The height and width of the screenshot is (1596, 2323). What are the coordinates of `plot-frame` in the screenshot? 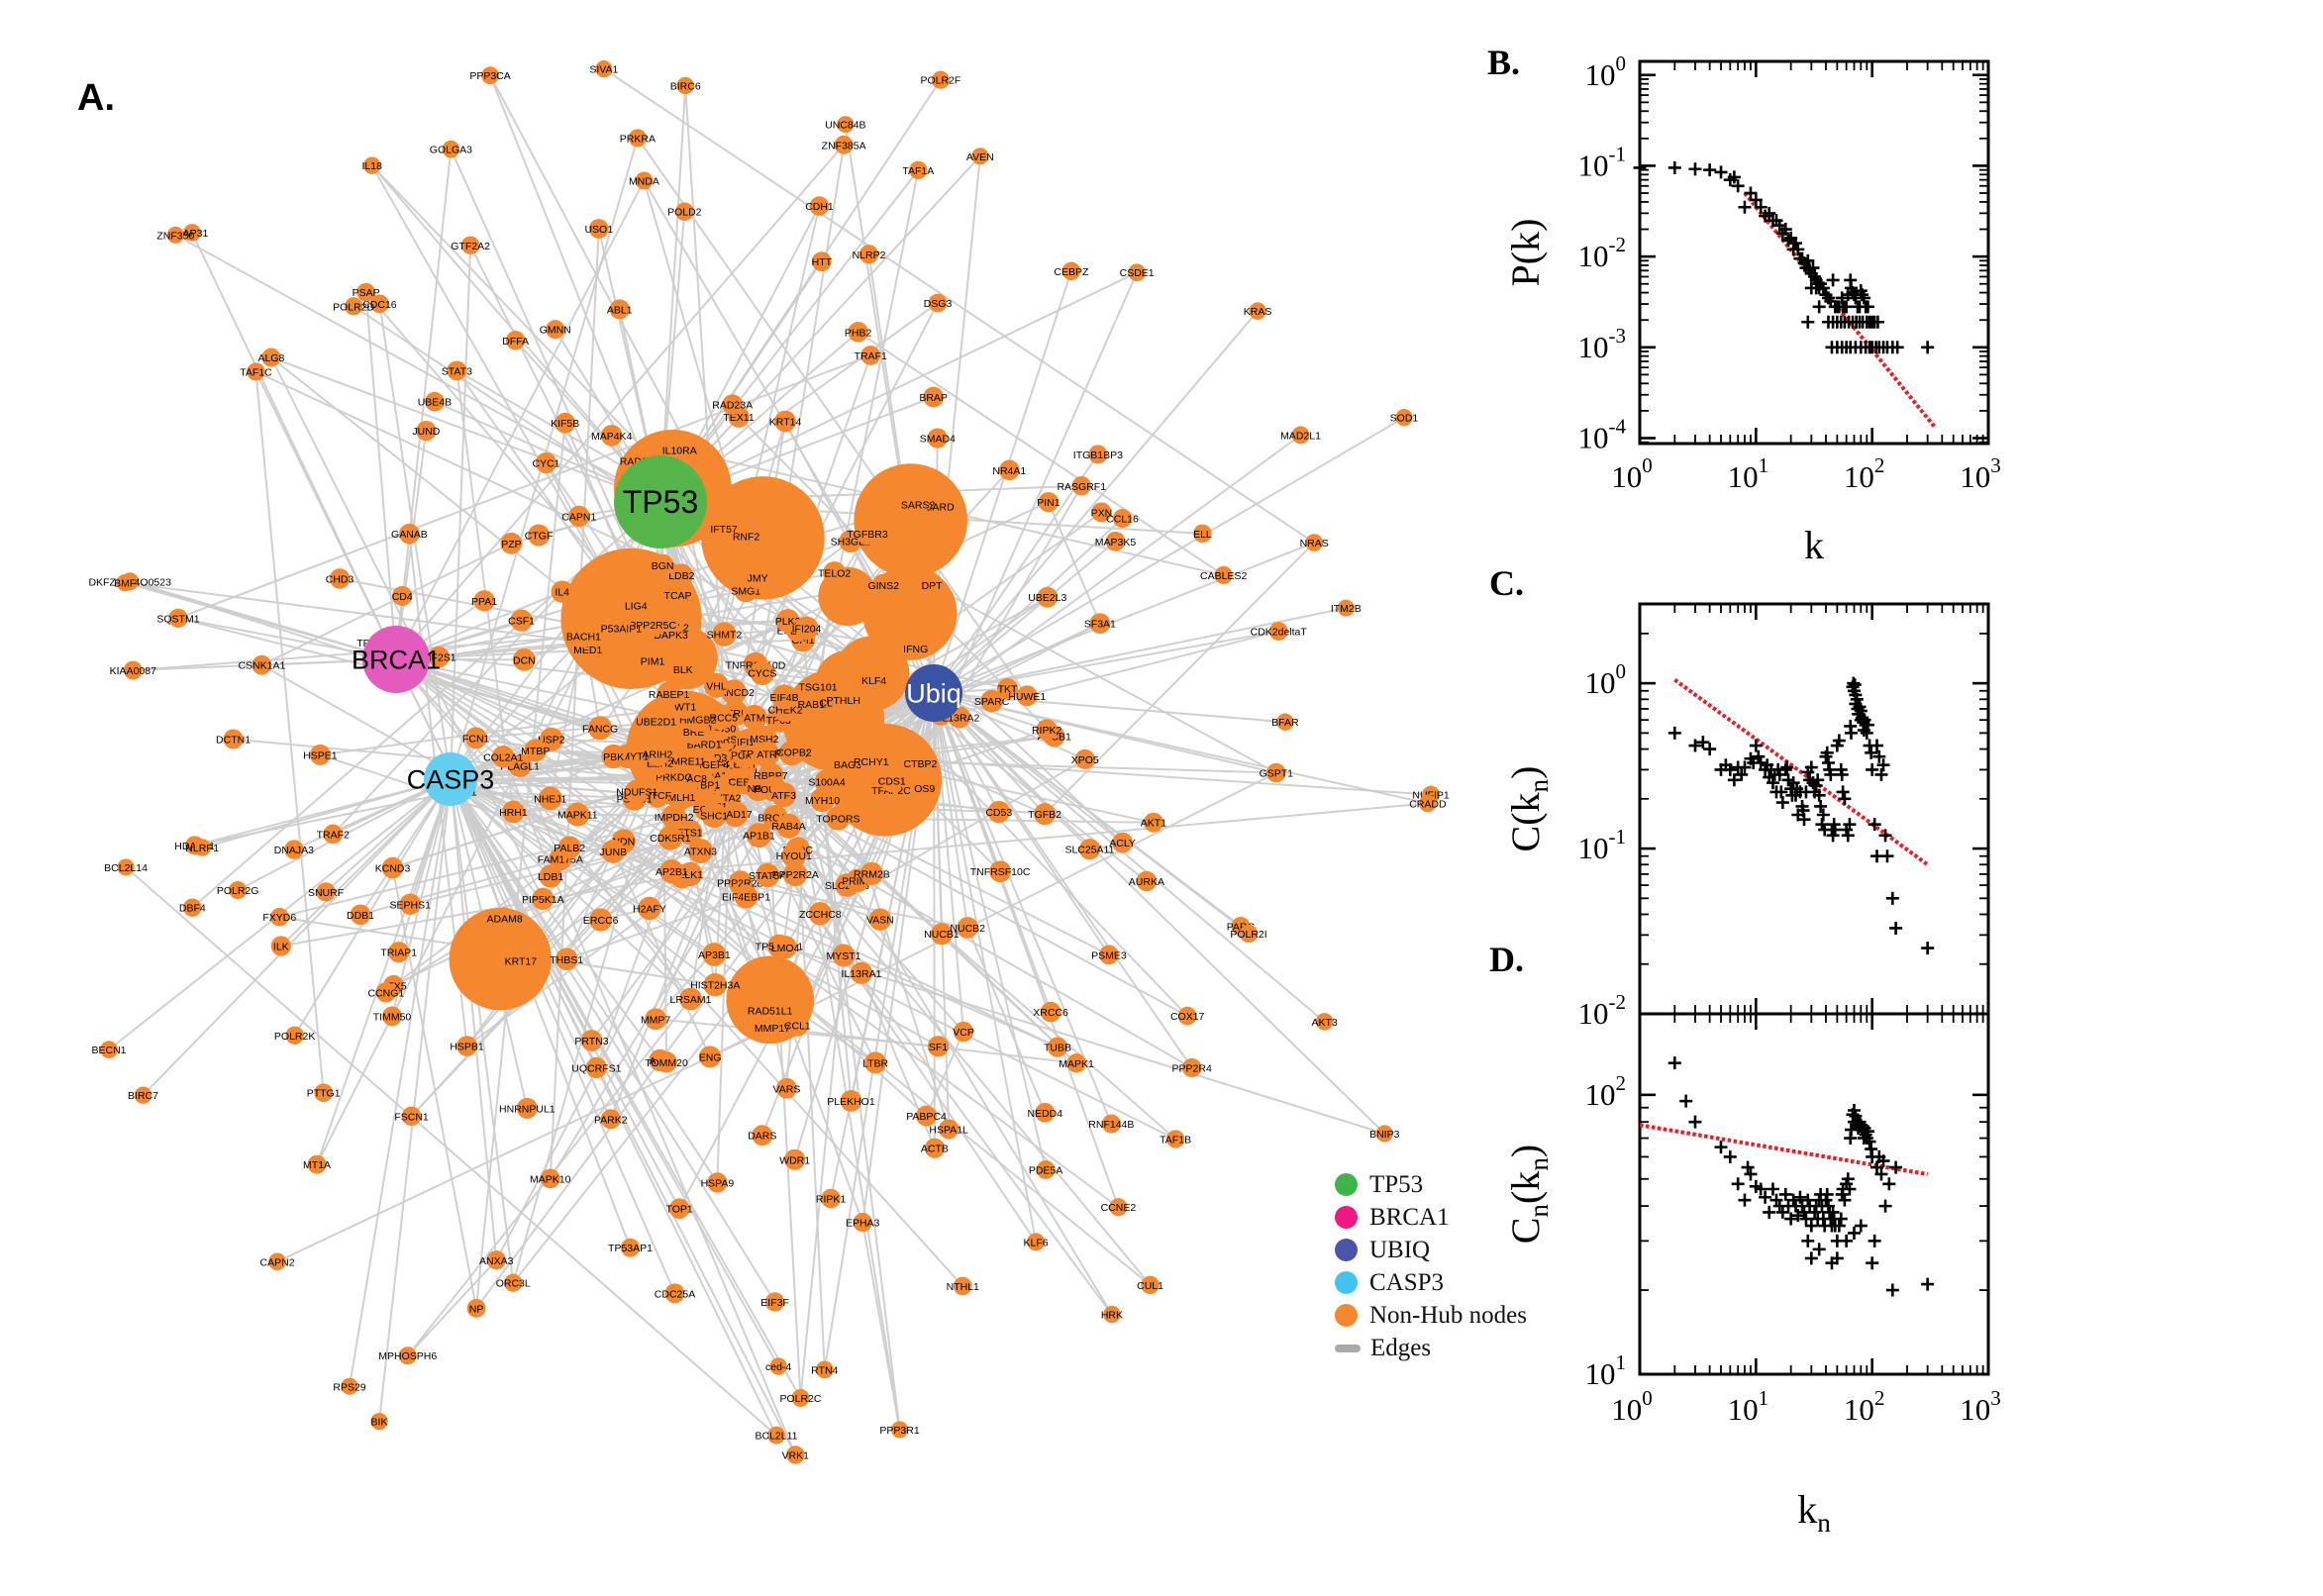 It's located at (1814, 1194).